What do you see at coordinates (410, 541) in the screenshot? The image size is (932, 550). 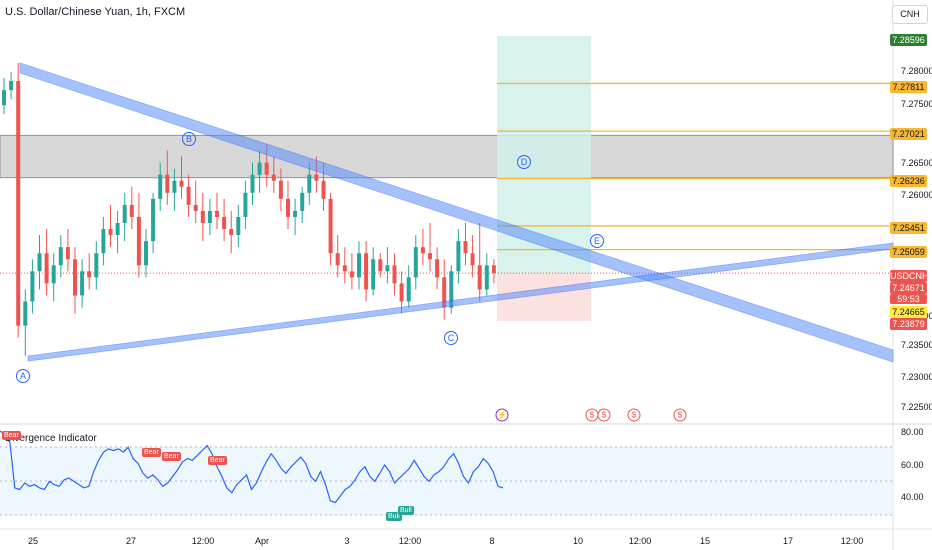 I see `time-tick: 12:00` at bounding box center [410, 541].